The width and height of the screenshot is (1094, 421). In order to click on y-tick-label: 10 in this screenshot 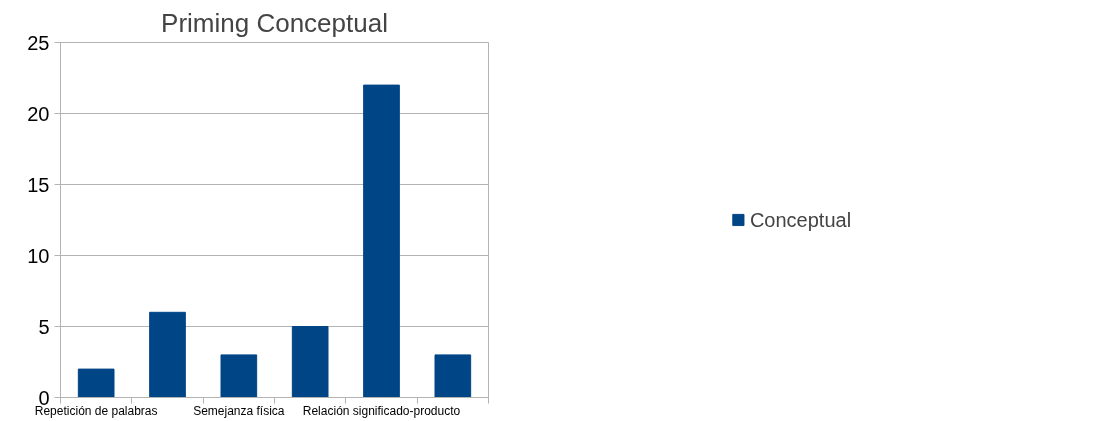, I will do `click(38, 255)`.